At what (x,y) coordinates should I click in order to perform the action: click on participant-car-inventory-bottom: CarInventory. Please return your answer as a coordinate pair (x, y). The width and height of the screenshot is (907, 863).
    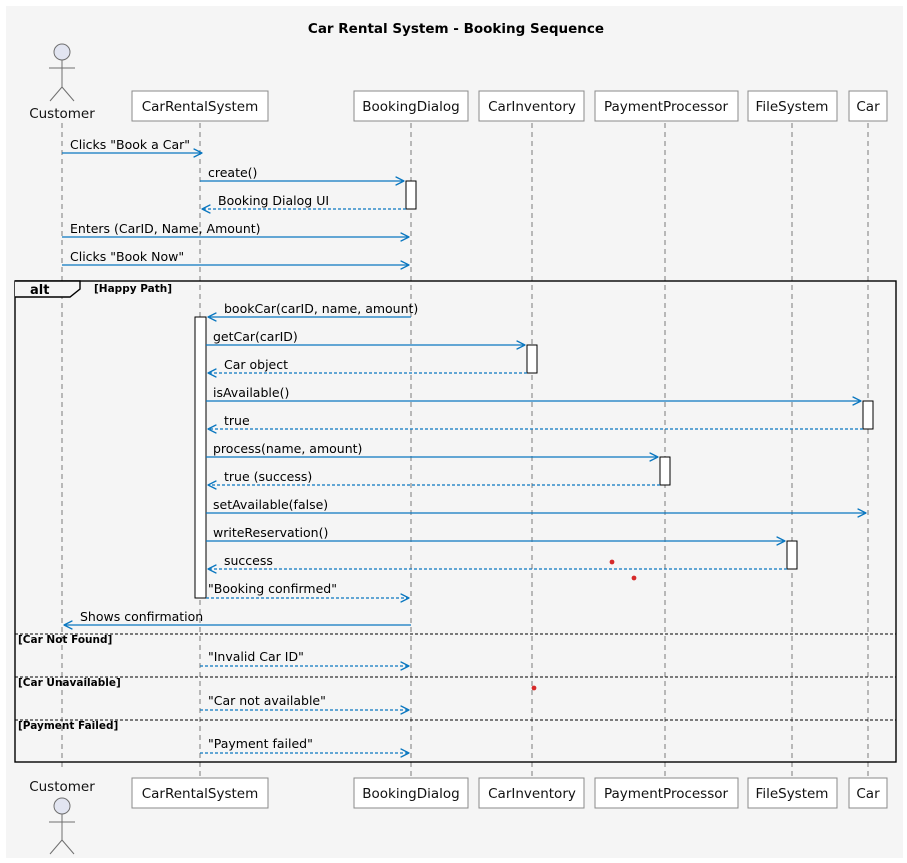
    Looking at the image, I should click on (531, 793).